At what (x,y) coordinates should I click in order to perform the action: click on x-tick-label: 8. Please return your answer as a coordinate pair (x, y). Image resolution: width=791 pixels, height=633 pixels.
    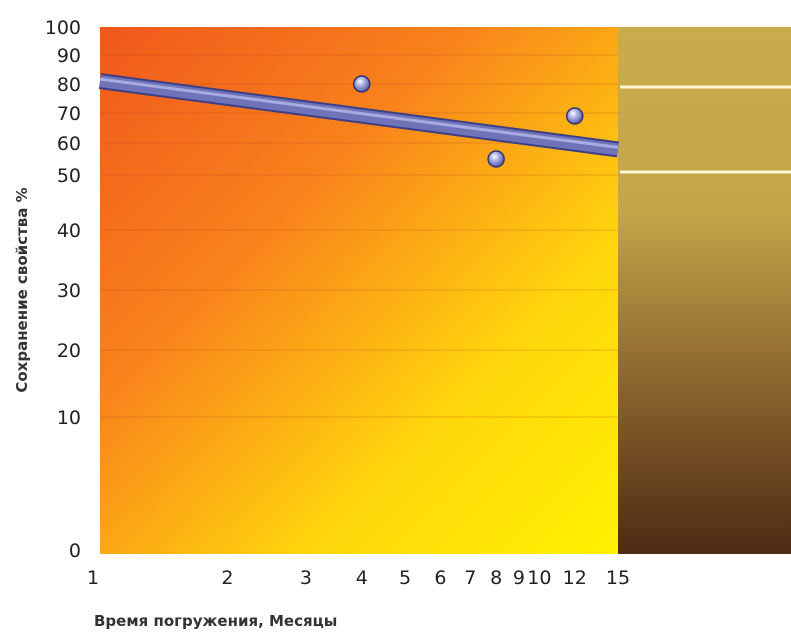
    Looking at the image, I should click on (496, 578).